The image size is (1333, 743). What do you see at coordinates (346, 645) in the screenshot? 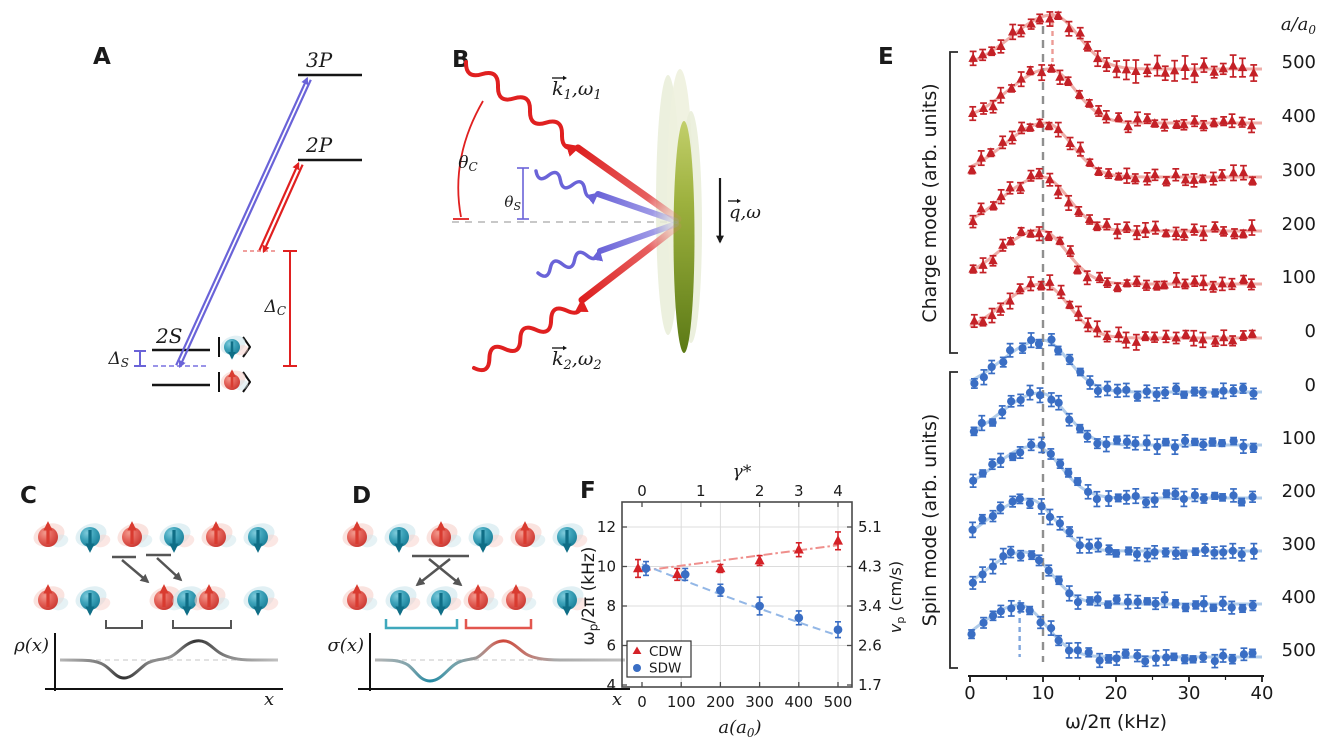
I see `spin-ylabel: σ(x)` at bounding box center [346, 645].